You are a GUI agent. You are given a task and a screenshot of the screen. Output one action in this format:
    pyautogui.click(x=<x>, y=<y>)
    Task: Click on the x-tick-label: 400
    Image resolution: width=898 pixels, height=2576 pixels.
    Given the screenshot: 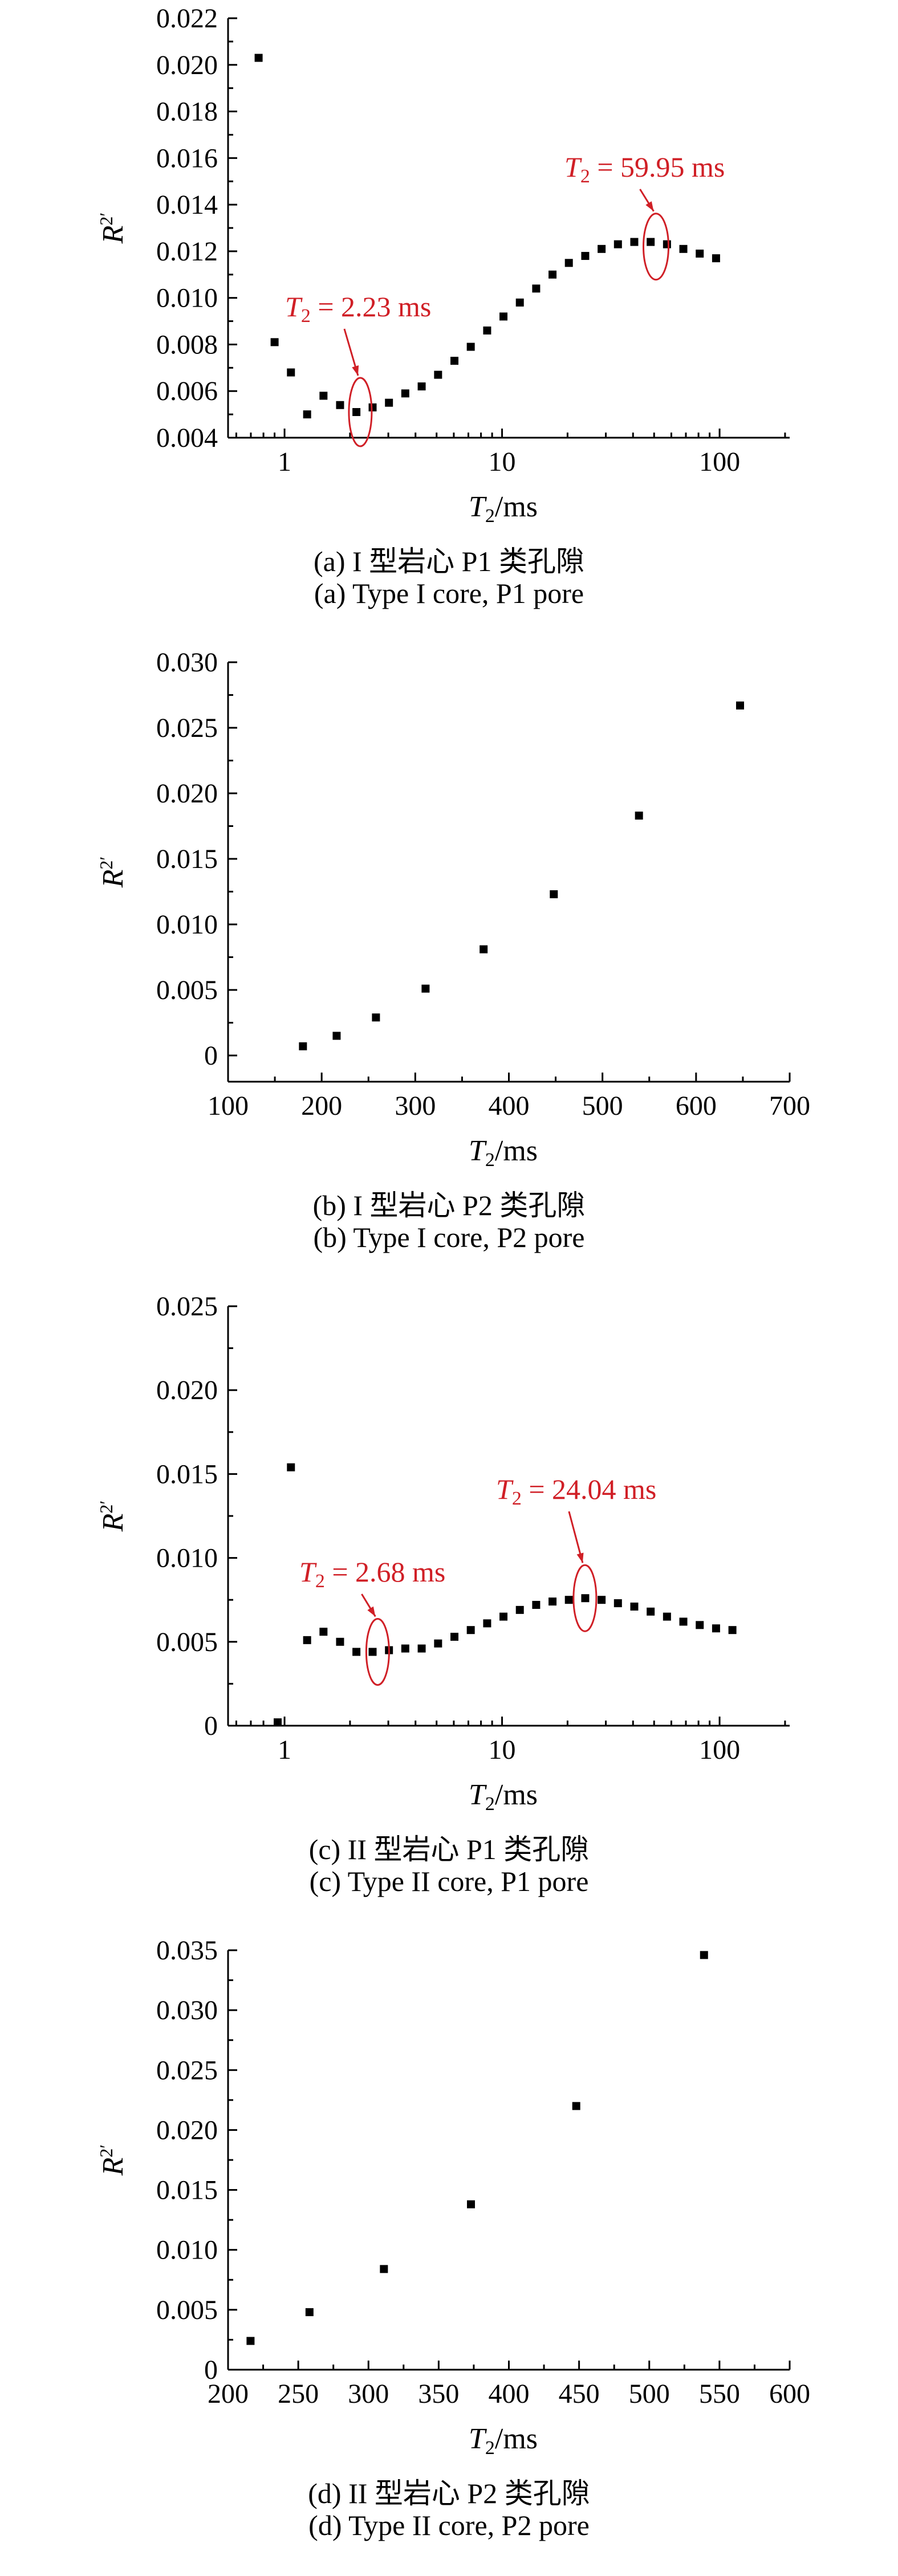 What is the action you would take?
    pyautogui.click(x=509, y=2394)
    